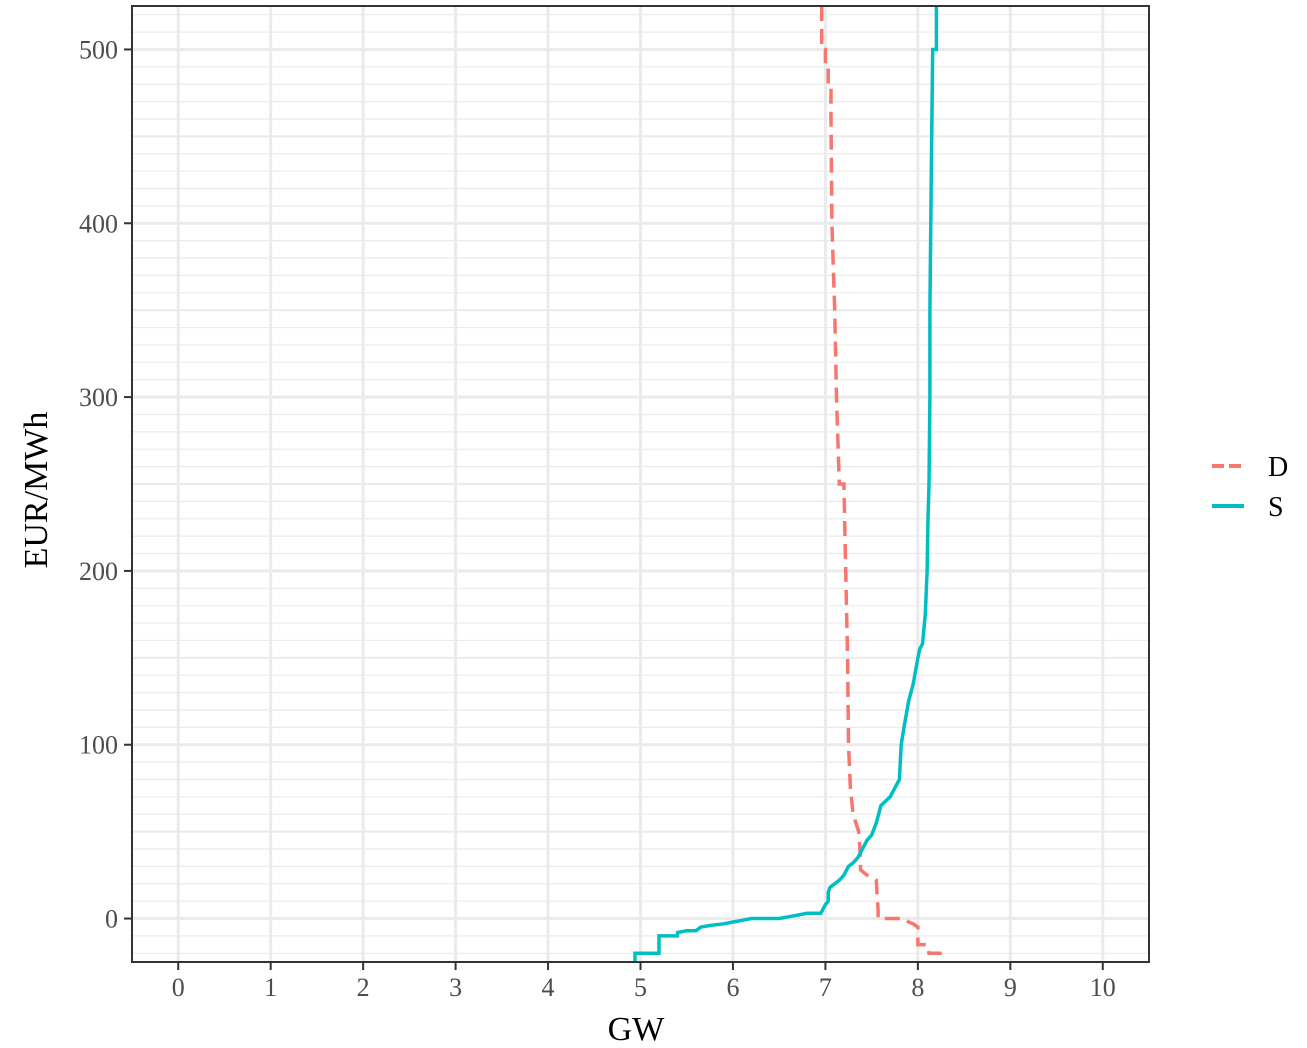 Image resolution: width=1307 pixels, height=1048 pixels. I want to click on y-tick-label: 300, so click(98, 397).